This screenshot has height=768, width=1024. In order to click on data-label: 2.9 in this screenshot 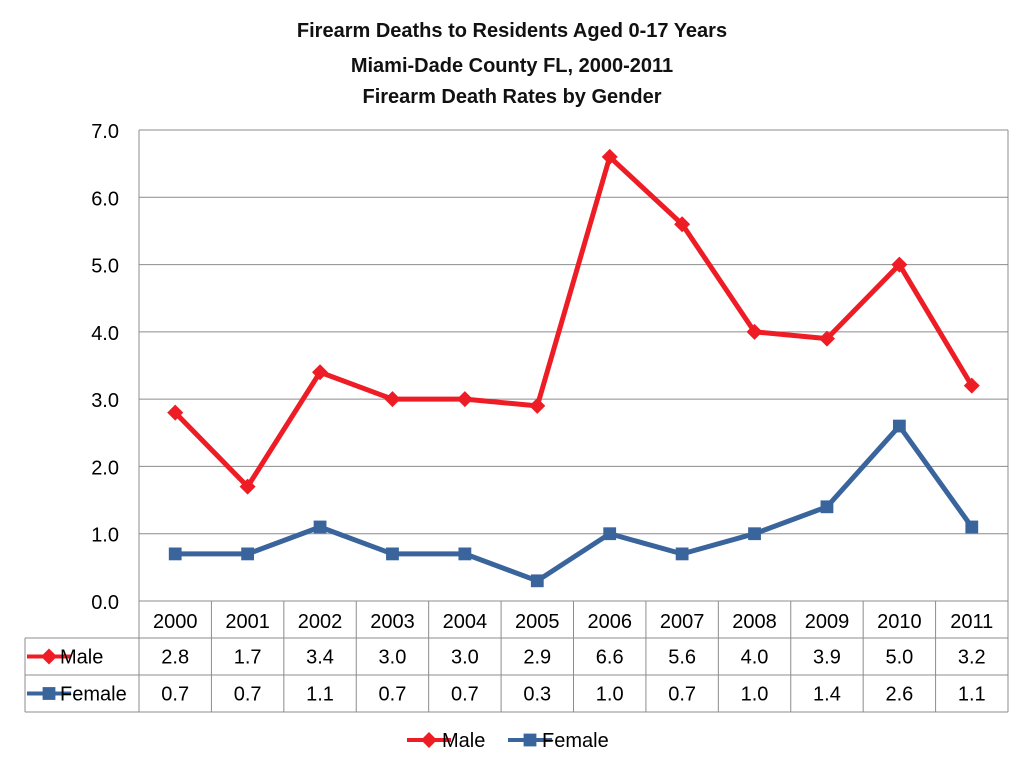, I will do `click(537, 658)`.